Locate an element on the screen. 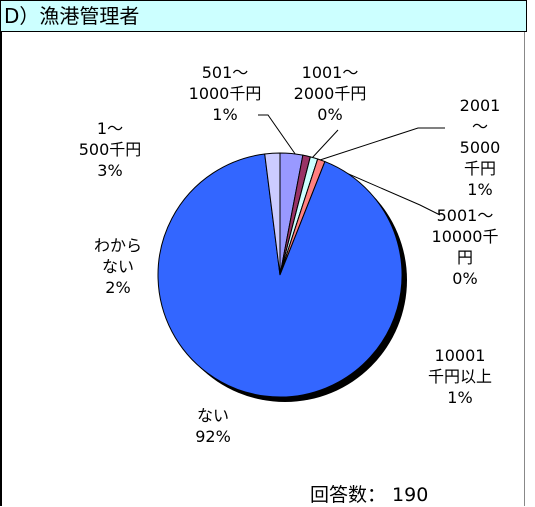 The image size is (535, 507). footnote: 回答数： 190 is located at coordinates (369, 495).